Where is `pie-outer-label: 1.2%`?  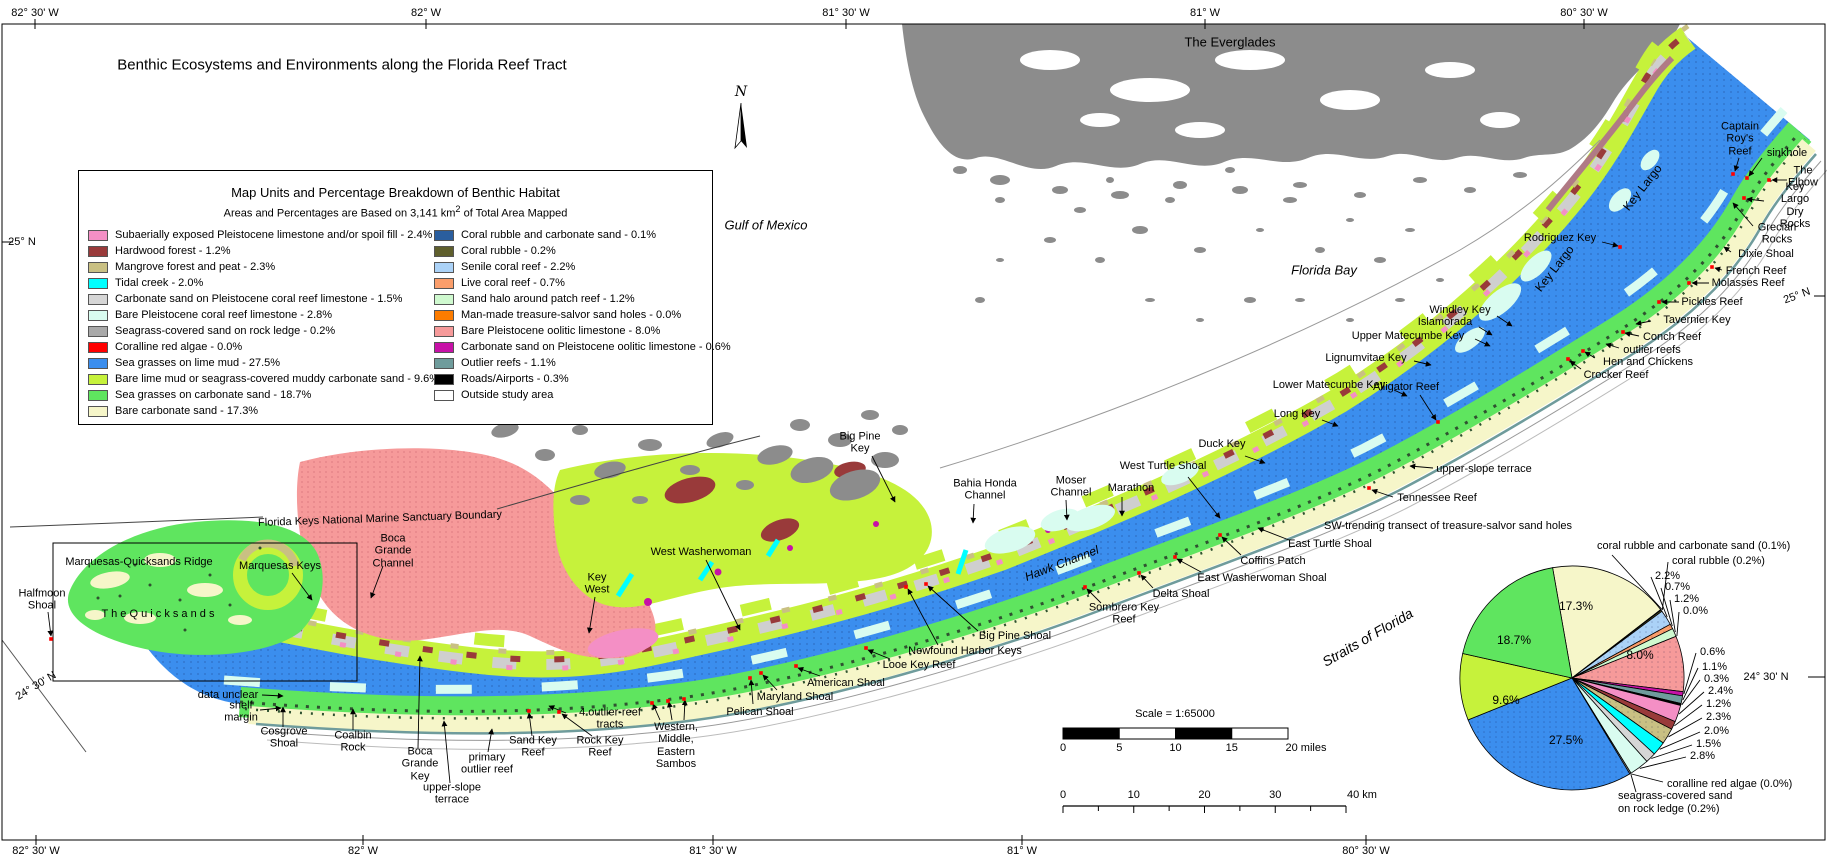
pie-outer-label: 1.2% is located at coordinates (1719, 704).